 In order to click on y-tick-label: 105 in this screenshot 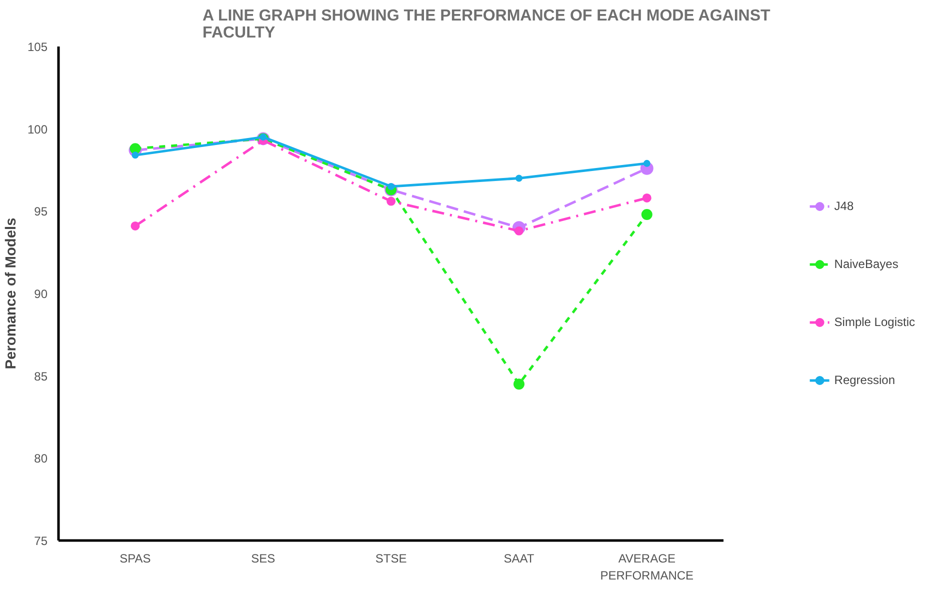, I will do `click(37, 47)`.